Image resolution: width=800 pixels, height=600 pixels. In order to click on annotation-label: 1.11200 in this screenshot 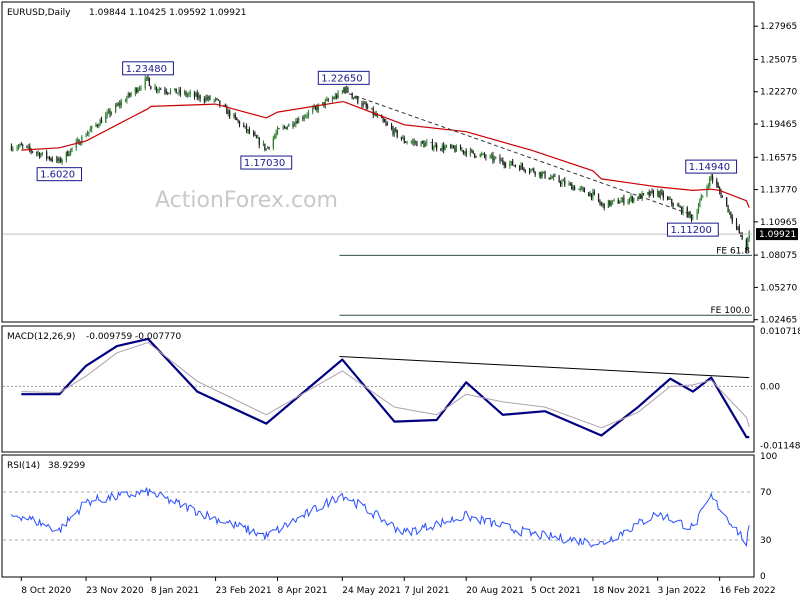, I will do `click(690, 230)`.